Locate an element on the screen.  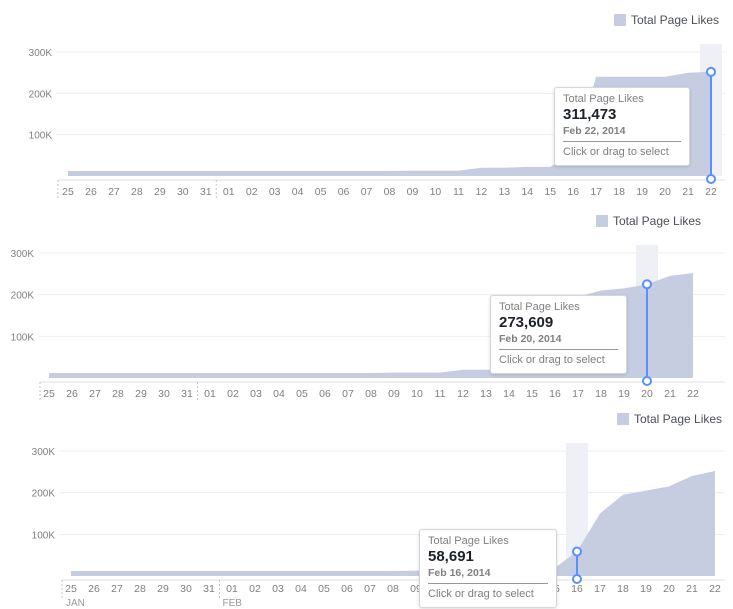
legend-swatch is located at coordinates (623, 419).